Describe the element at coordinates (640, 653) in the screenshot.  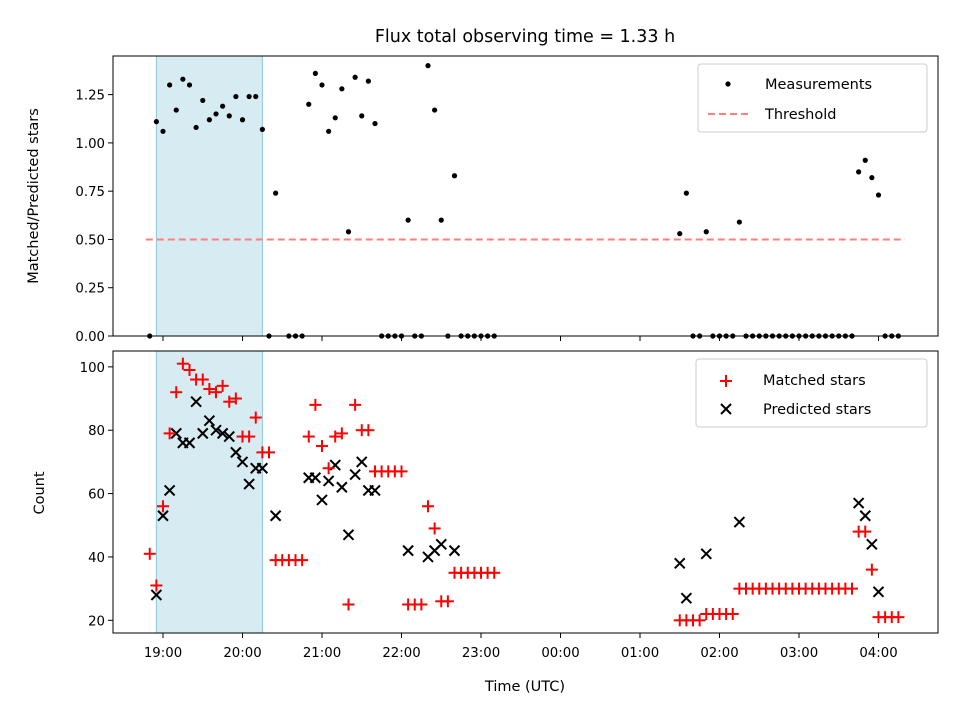
I see `xtick-label: 01:00` at that location.